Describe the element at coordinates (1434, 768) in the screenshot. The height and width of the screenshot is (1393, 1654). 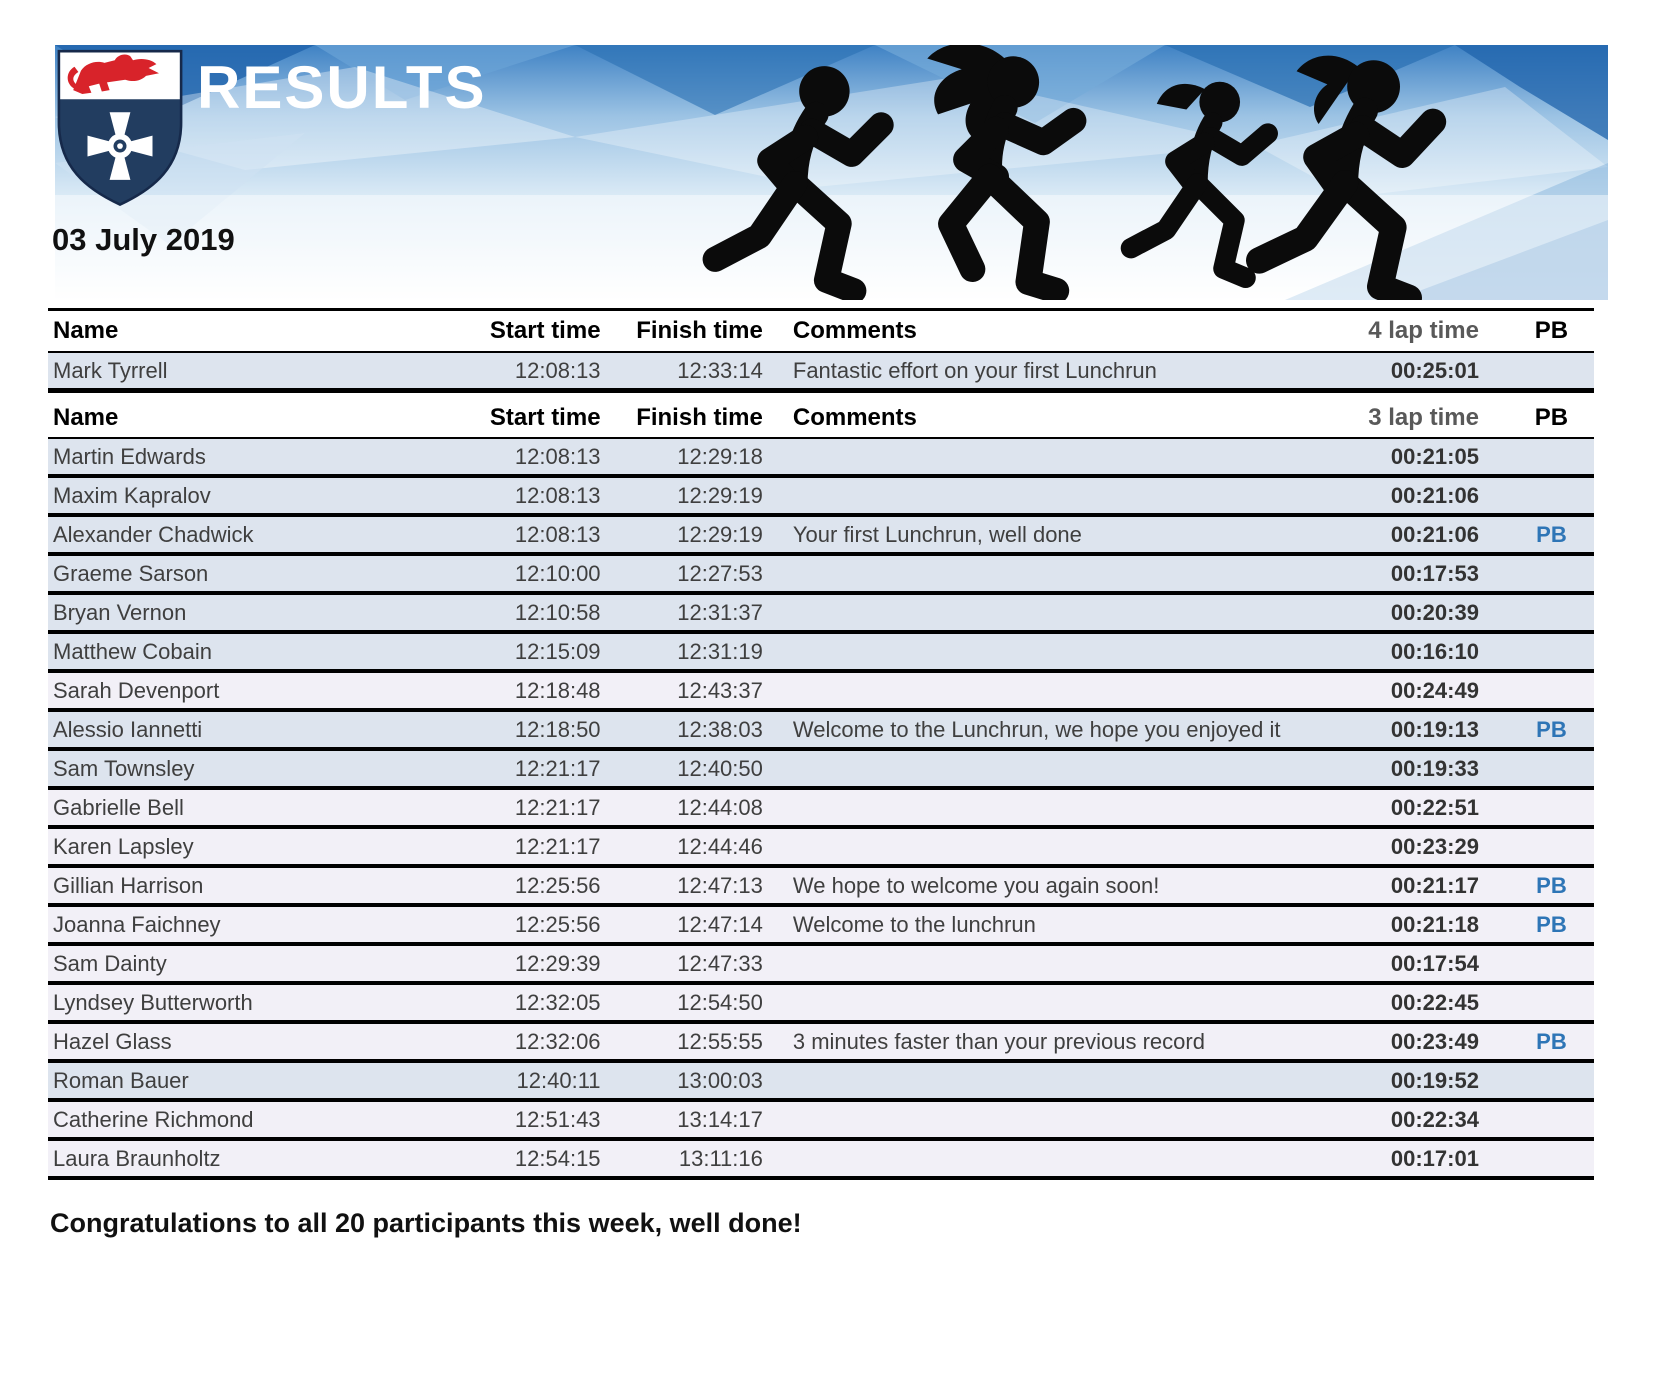
I see `lap-time: 00:19:33` at that location.